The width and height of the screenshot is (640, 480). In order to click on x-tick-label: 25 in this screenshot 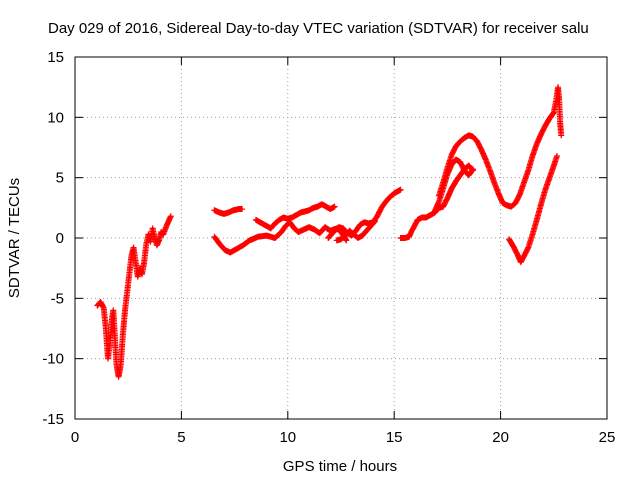, I will do `click(607, 437)`.